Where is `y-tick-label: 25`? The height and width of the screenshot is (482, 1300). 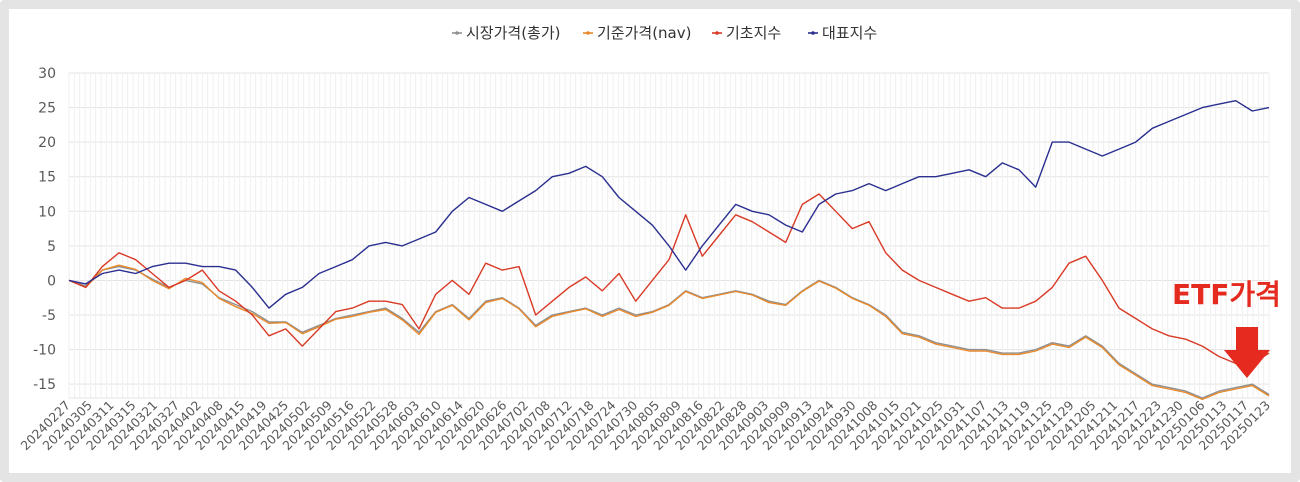 y-tick-label: 25 is located at coordinates (47, 109).